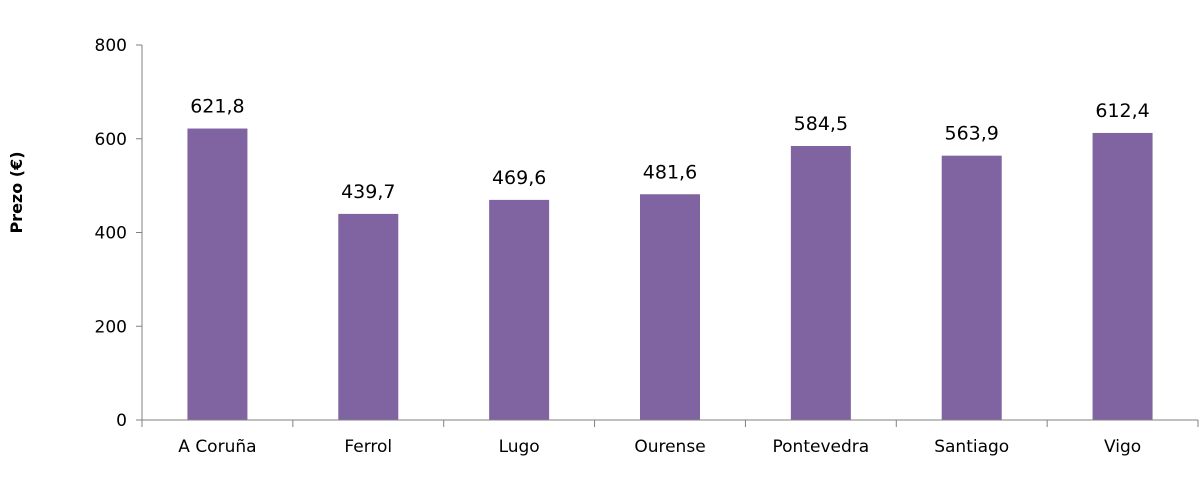 The width and height of the screenshot is (1200, 483). I want to click on y-tick-label: 400, so click(111, 234).